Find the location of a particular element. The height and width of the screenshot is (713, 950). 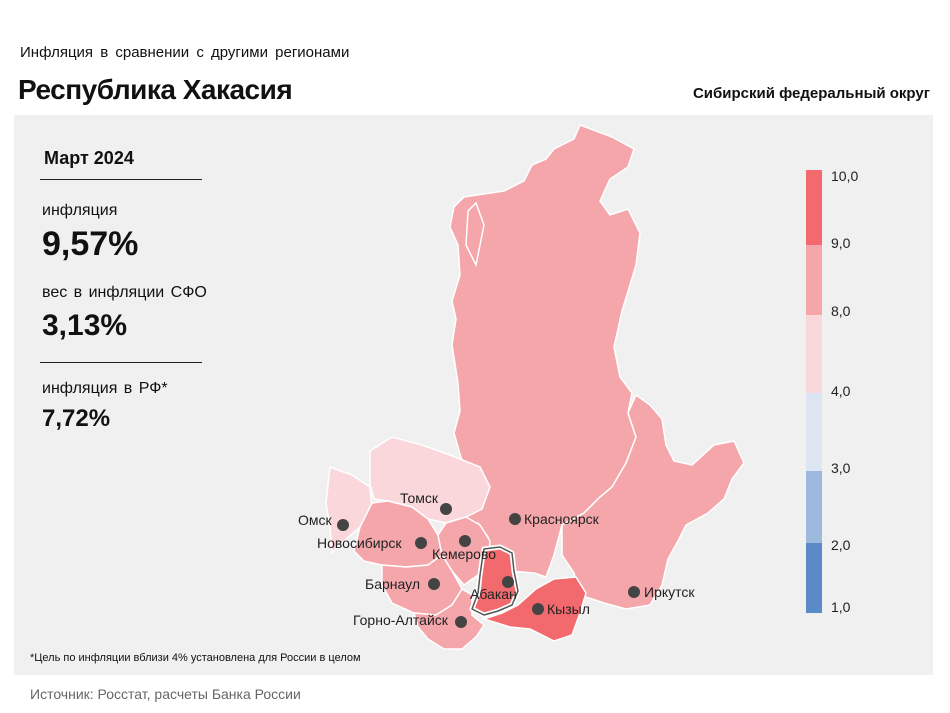

city-krasnoyarsk: Красноярск is located at coordinates (554, 519).